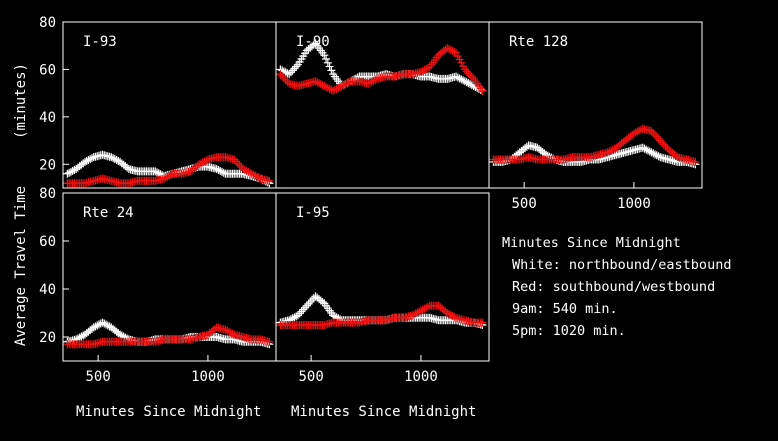 This screenshot has width=778, height=441. I want to click on series-white, so click(381, 310).